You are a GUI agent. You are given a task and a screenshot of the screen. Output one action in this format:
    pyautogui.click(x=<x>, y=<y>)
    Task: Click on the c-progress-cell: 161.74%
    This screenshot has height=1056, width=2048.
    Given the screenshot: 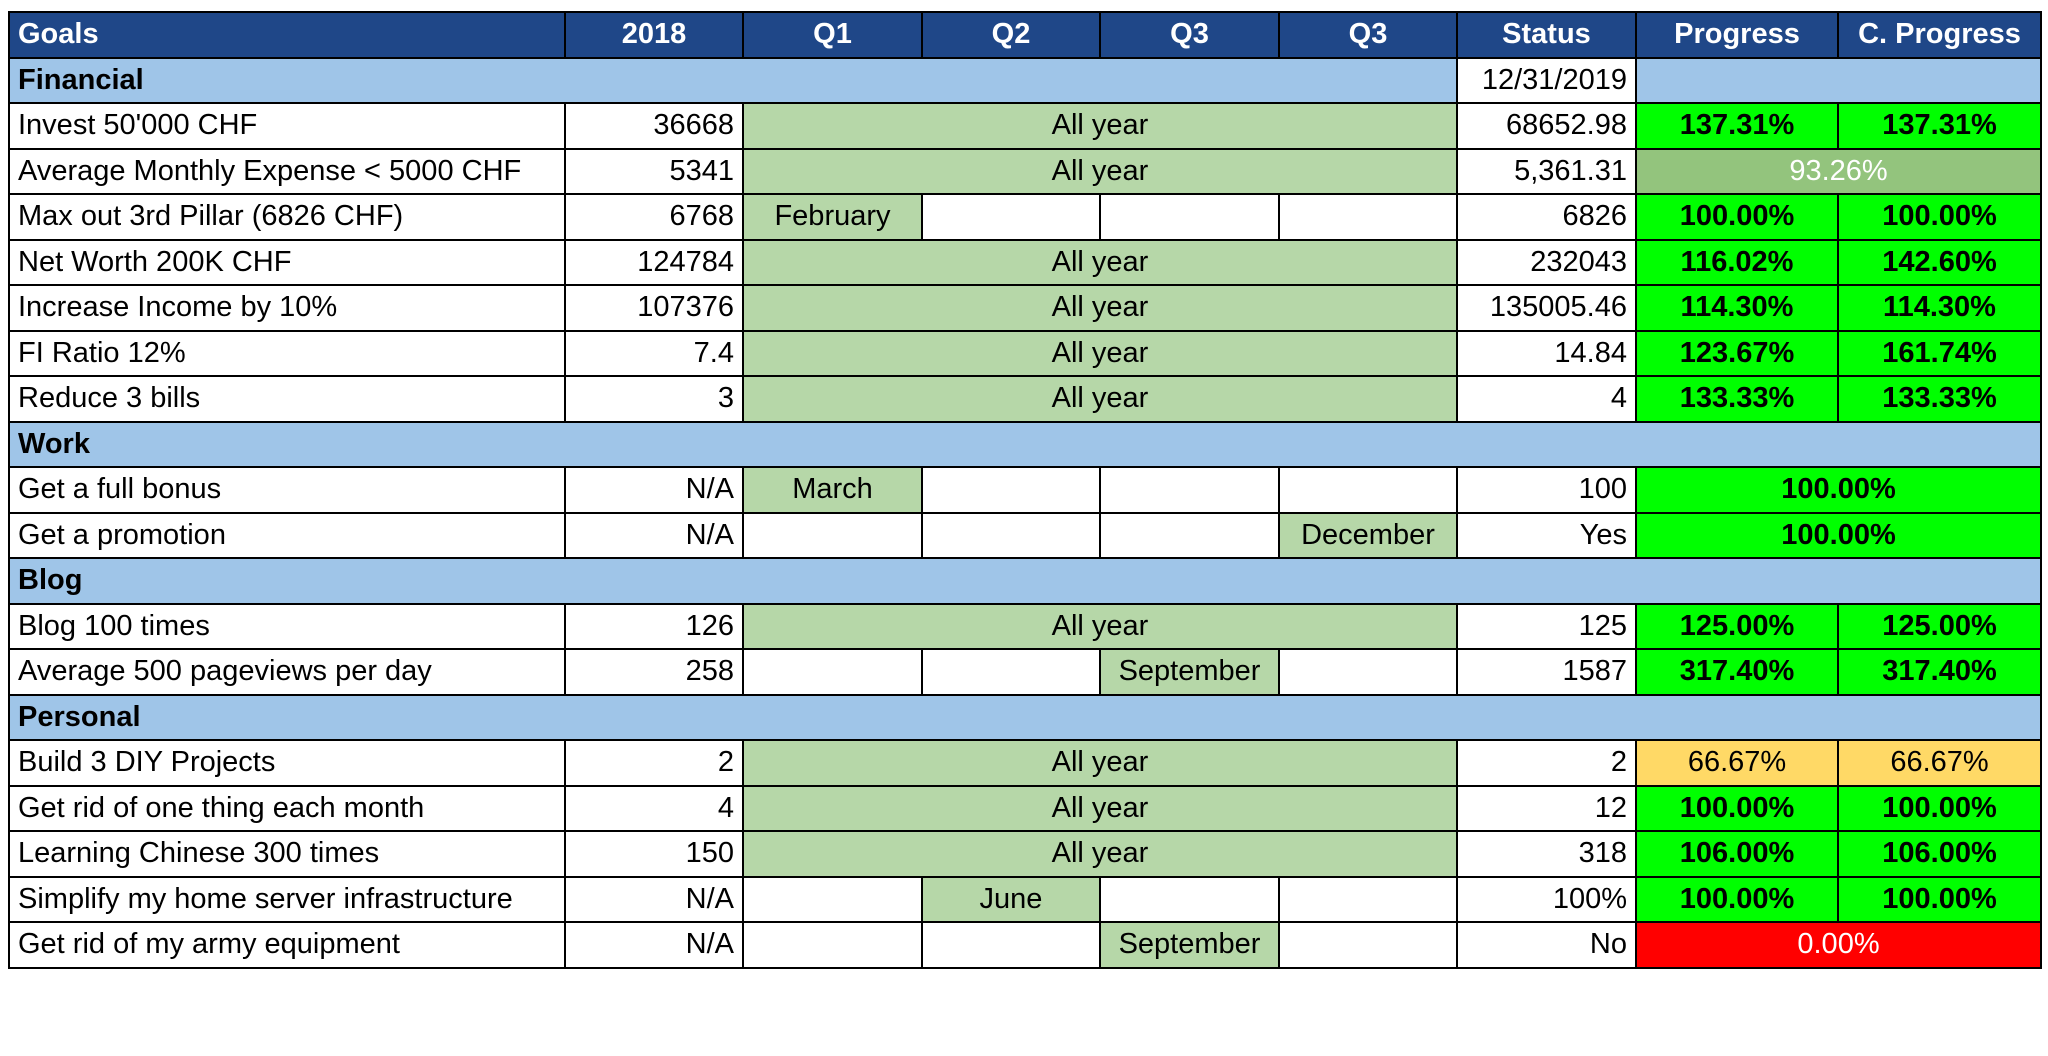 What is the action you would take?
    pyautogui.click(x=1939, y=353)
    